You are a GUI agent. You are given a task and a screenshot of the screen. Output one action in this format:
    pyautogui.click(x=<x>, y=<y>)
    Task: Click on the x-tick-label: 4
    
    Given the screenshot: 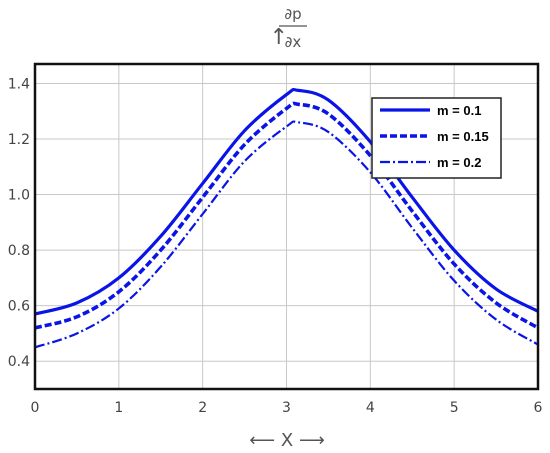 What is the action you would take?
    pyautogui.click(x=370, y=408)
    